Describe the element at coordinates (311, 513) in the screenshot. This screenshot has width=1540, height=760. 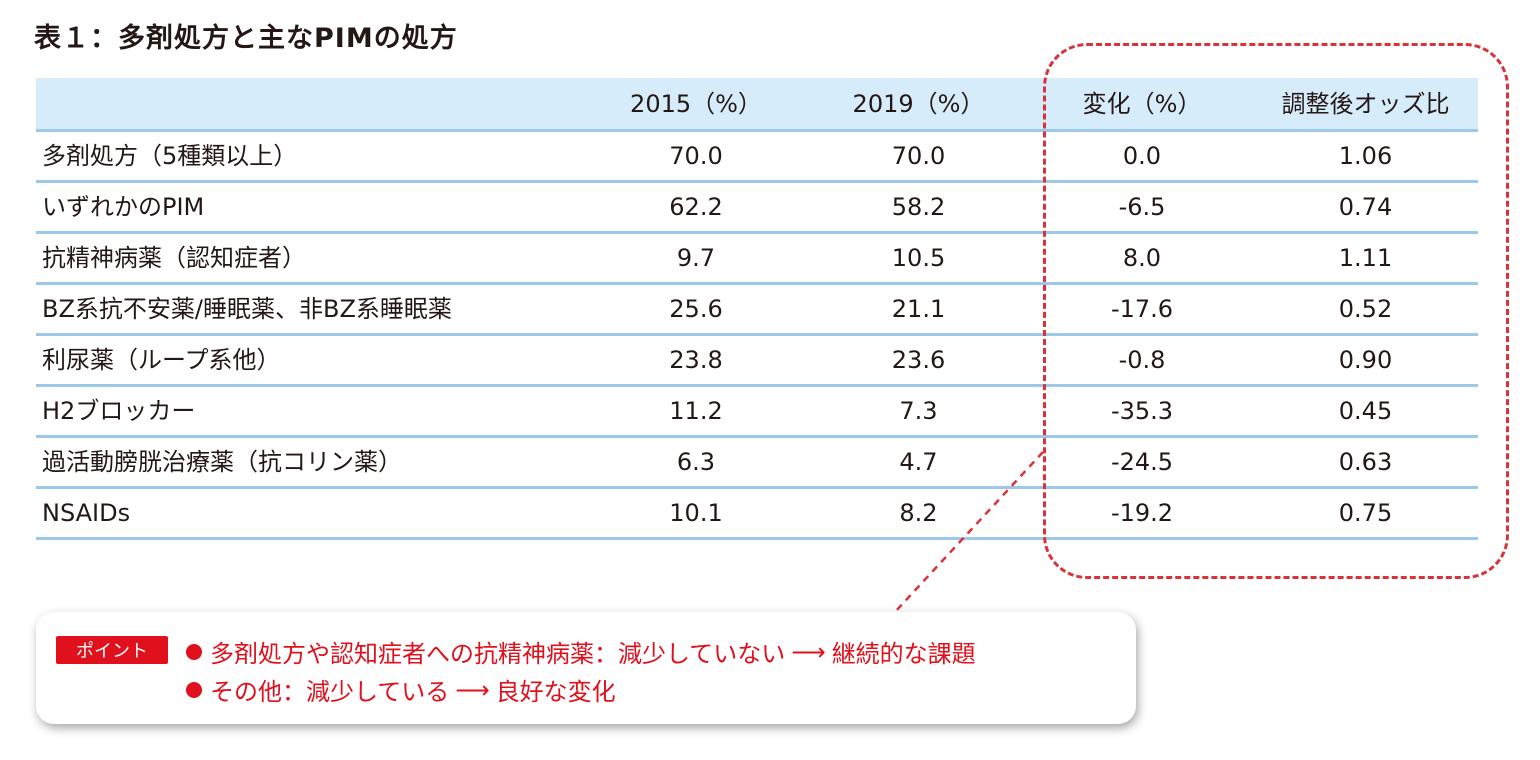
I see `row-label: NSAIDs` at that location.